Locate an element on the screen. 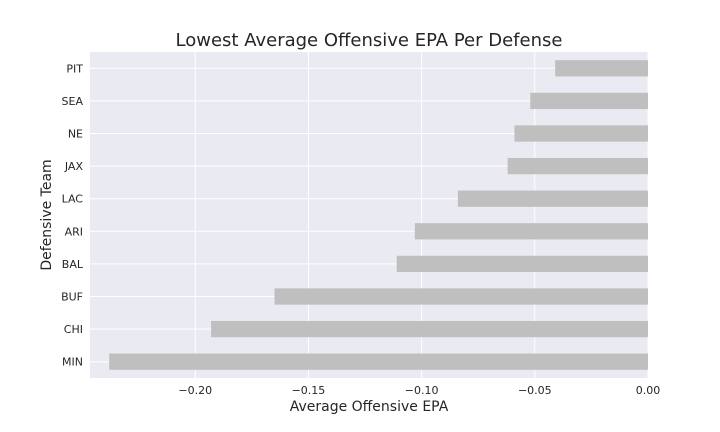 This screenshot has width=720, height=432. y-tick-label: BUF is located at coordinates (72, 297).